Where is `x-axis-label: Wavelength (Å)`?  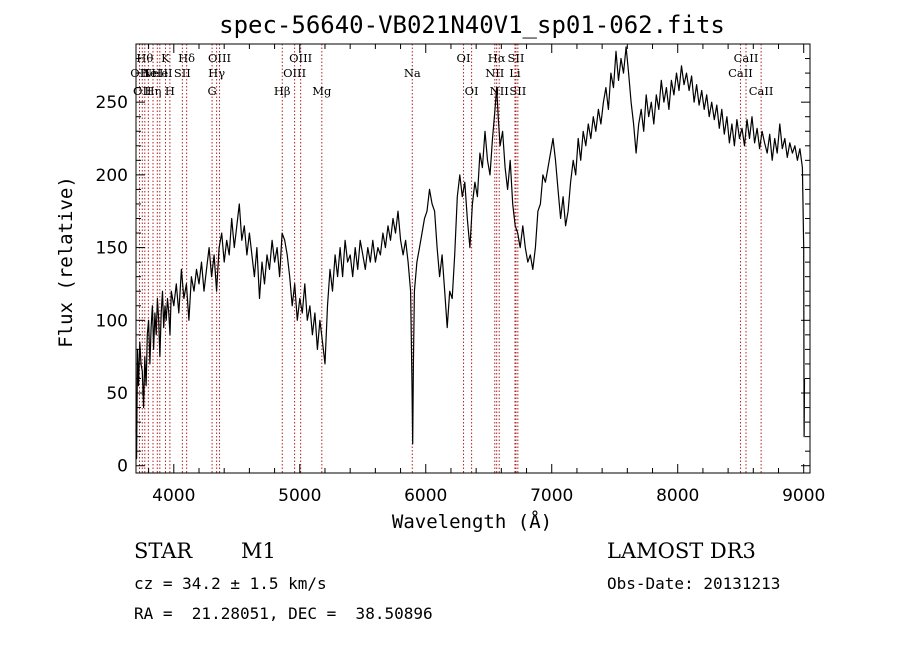
x-axis-label: Wavelength (Å) is located at coordinates (472, 521).